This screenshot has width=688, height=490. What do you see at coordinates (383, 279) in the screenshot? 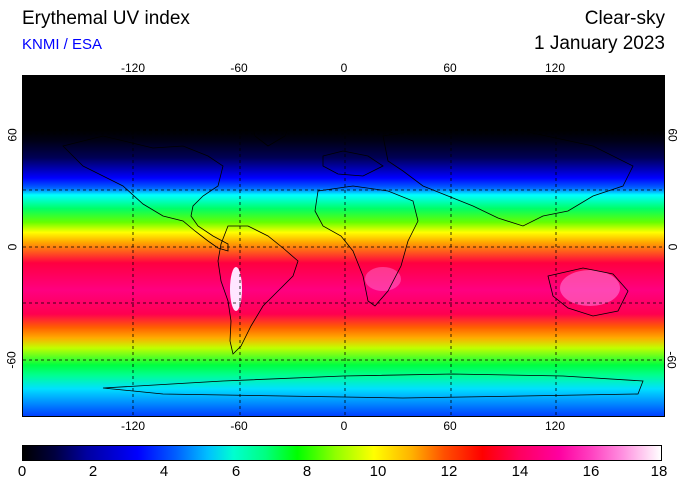
I see `africa-uv-hotspot` at bounding box center [383, 279].